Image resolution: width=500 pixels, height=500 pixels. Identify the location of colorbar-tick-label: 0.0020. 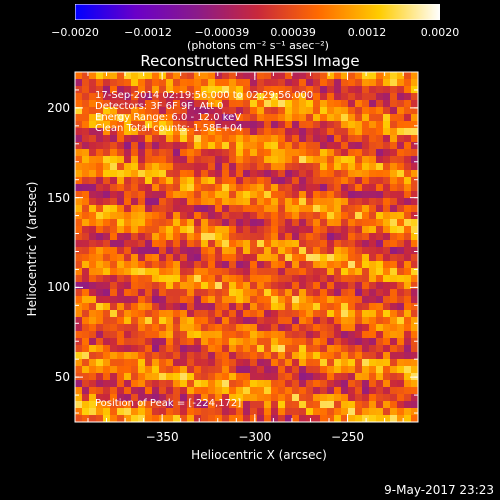
(440, 32).